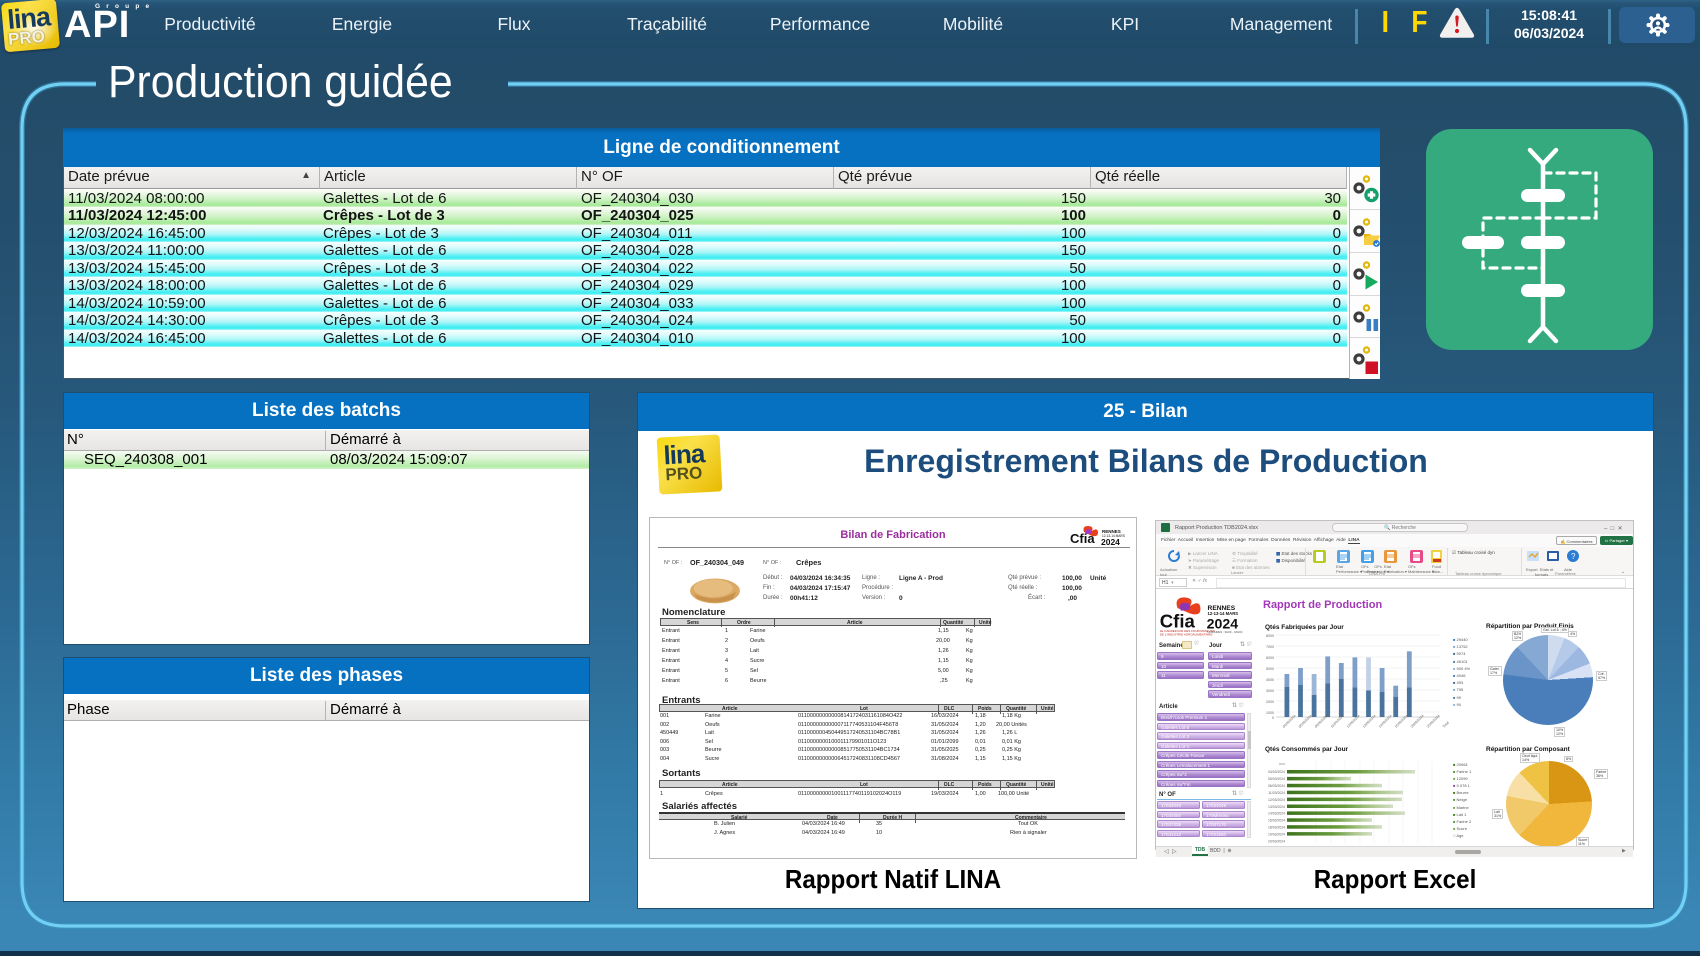 The image size is (1700, 956). I want to click on svg-text: HORAIRES : 9H00 - 18H00, so click(1225, 632).